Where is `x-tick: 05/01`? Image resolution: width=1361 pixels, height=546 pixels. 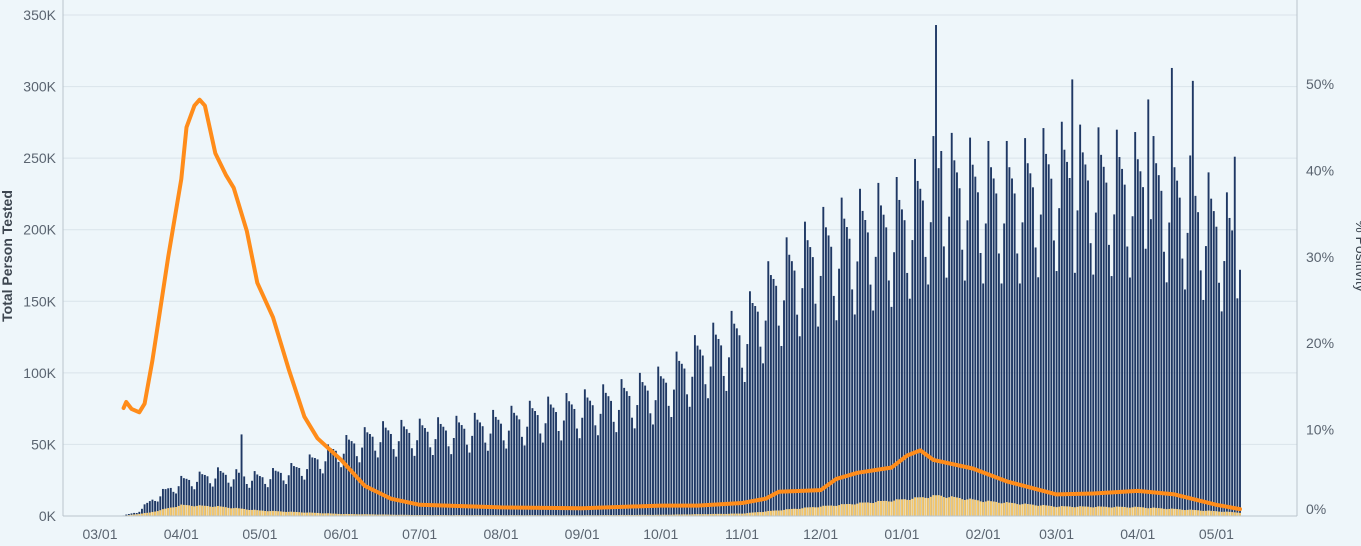 x-tick: 05/01 is located at coordinates (259, 534).